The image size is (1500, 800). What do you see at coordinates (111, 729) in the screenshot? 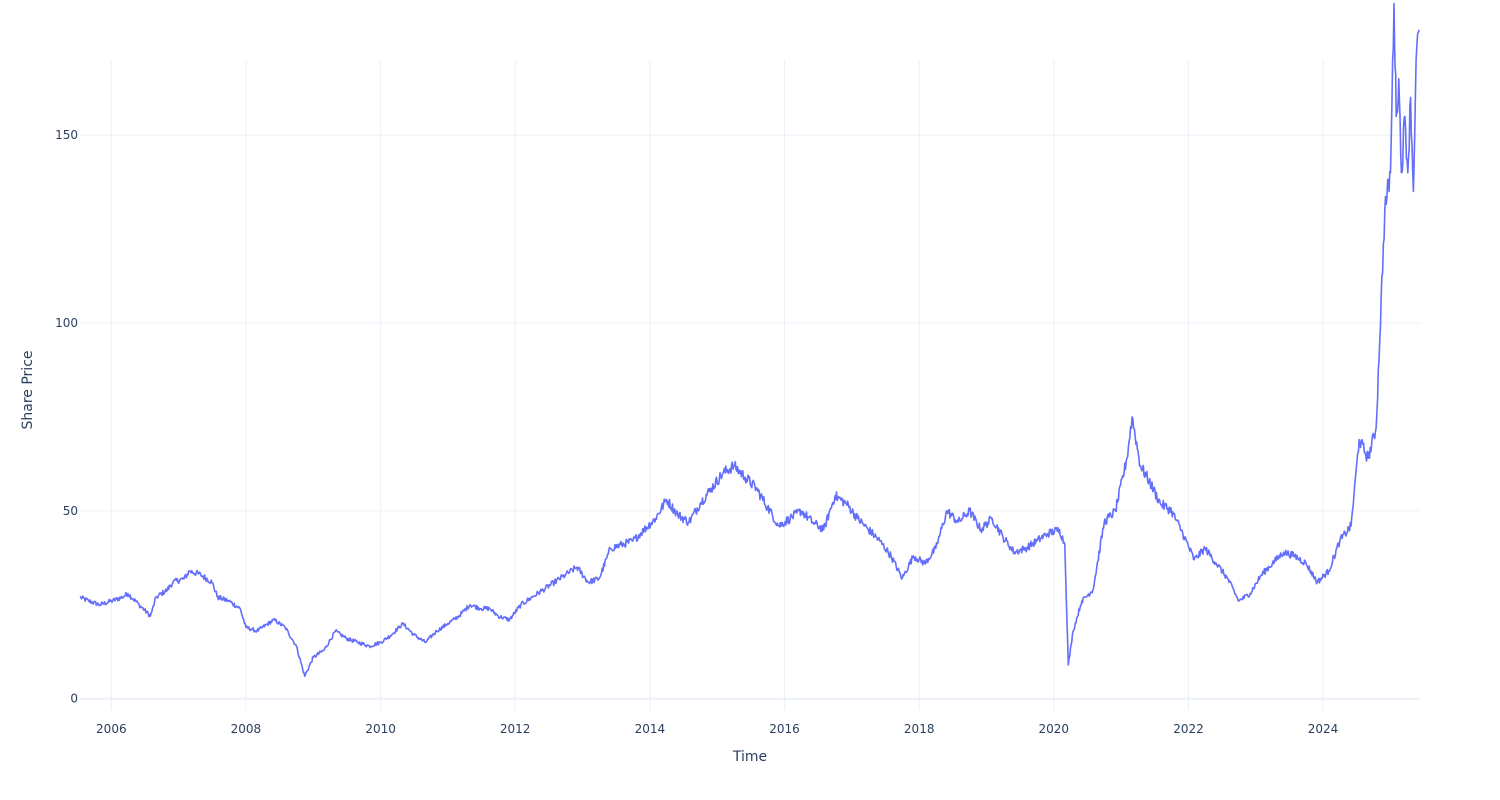
I see `x-tick-label: 2006` at bounding box center [111, 729].